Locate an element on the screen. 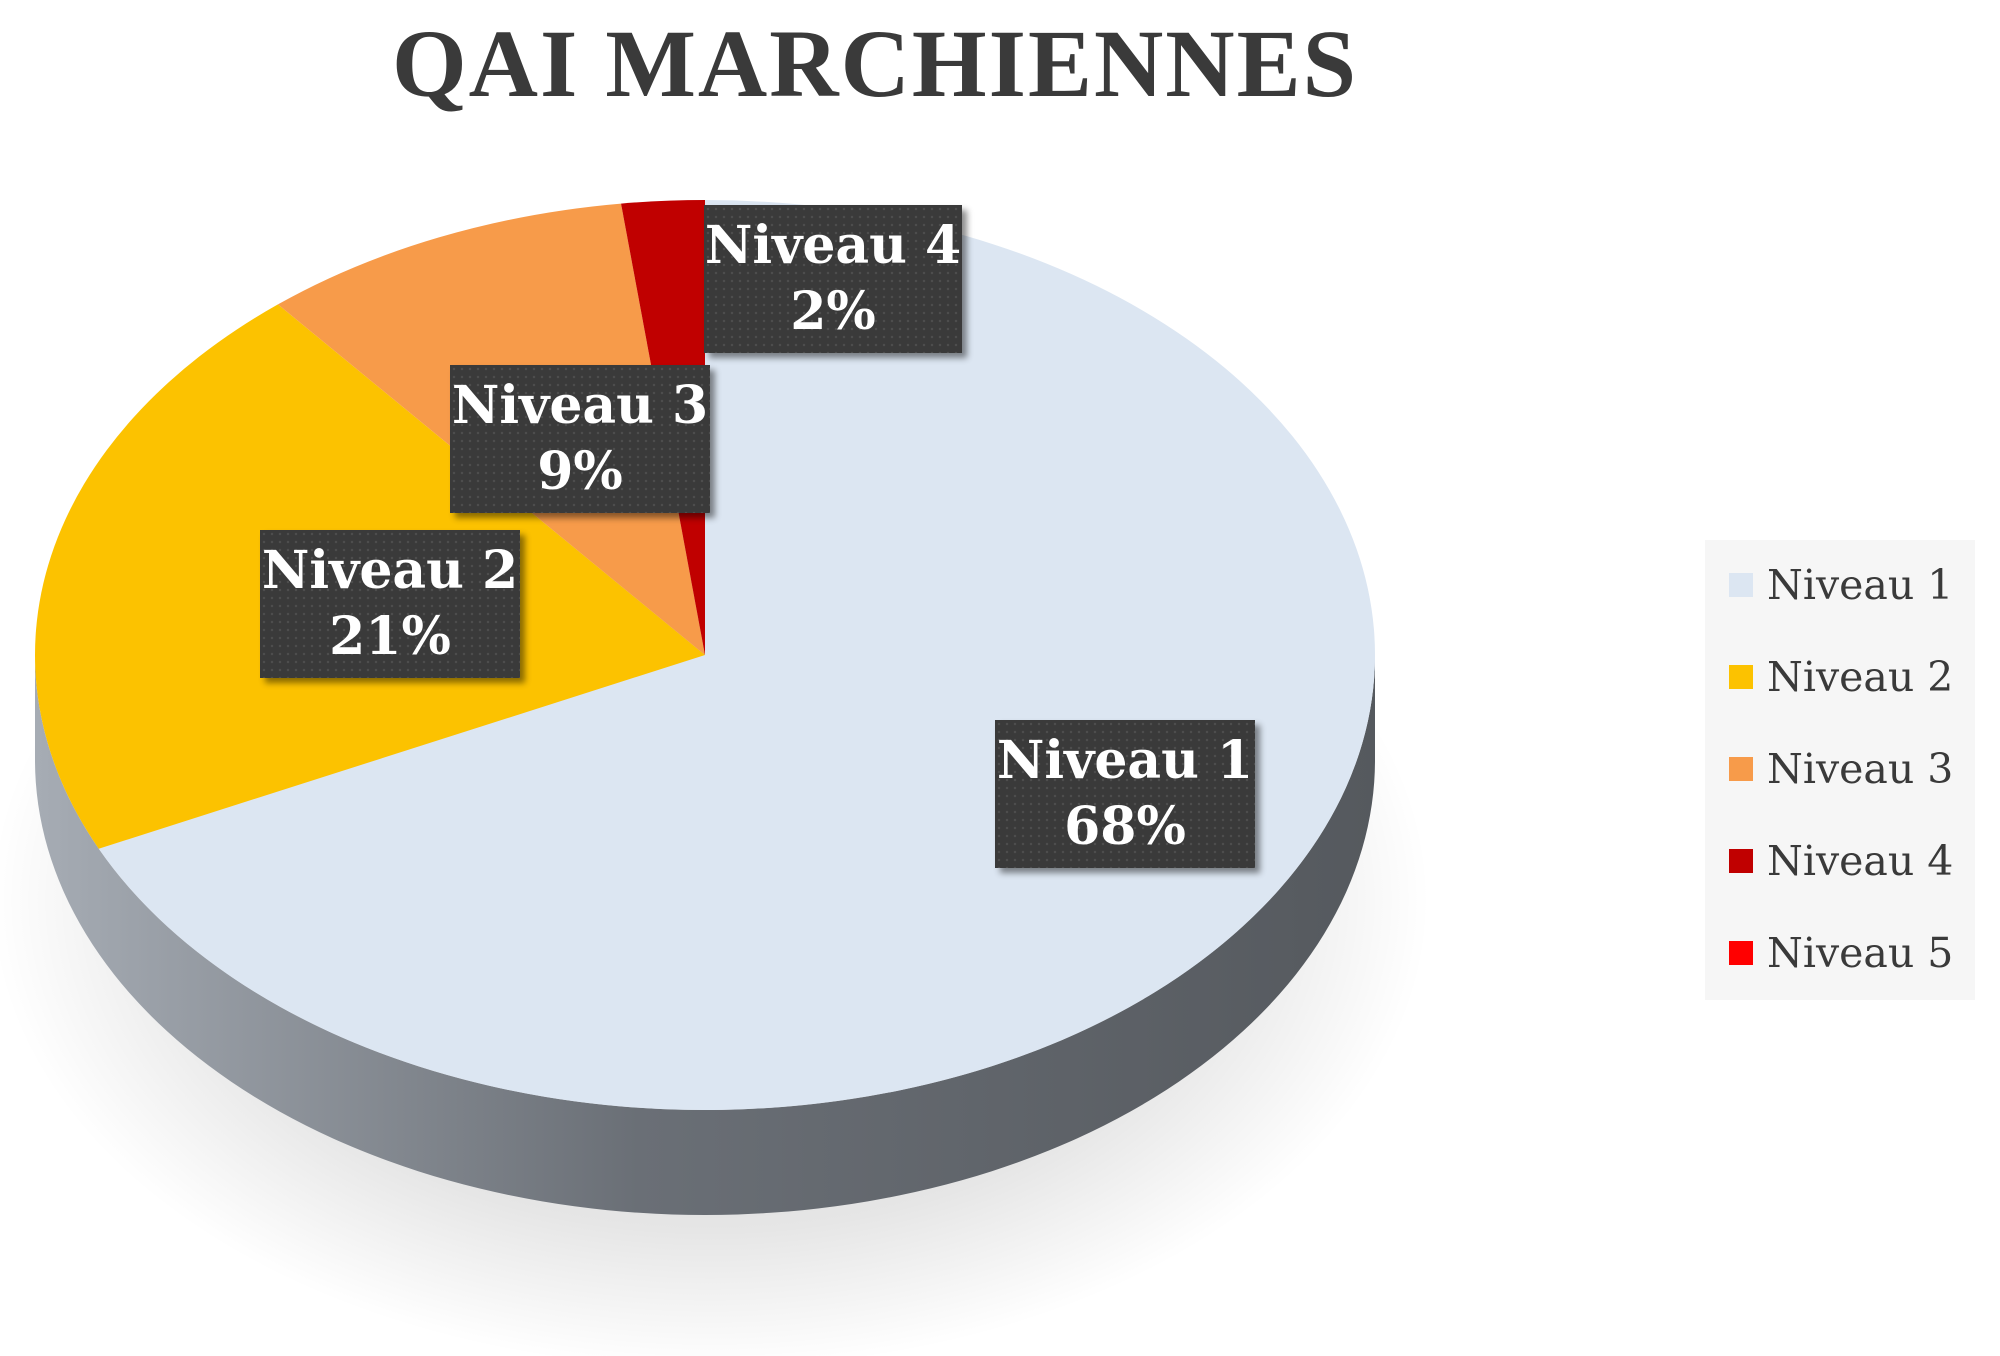 Image resolution: width=2000 pixels, height=1356 pixels. legend: Niveau 1 Niveau 2 Niveau 3 Niveau 4 Niveau 5 is located at coordinates (1840, 770).